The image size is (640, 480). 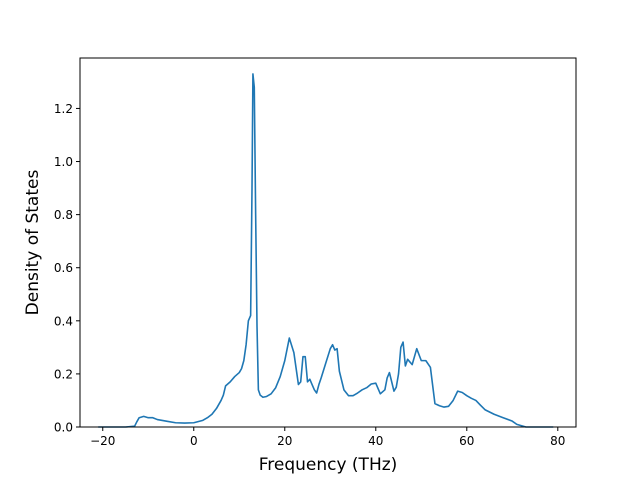 I want to click on y-tick-label: 0.4, so click(x=63, y=321).